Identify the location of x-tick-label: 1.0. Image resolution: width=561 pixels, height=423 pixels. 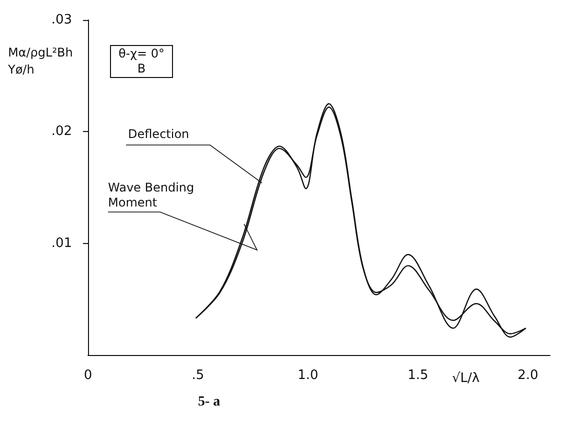
(308, 375).